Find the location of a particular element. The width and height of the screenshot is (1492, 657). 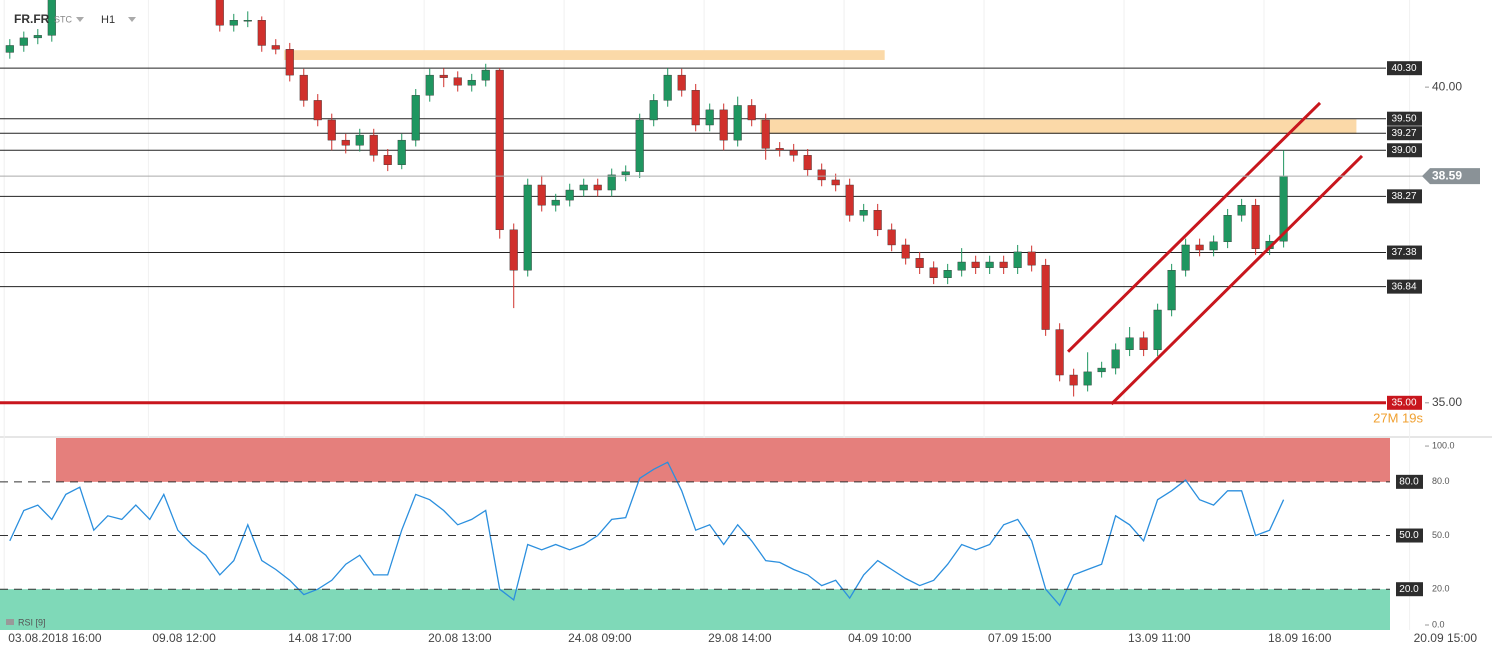

rsi-tick-label: 80.0 is located at coordinates (1409, 481).